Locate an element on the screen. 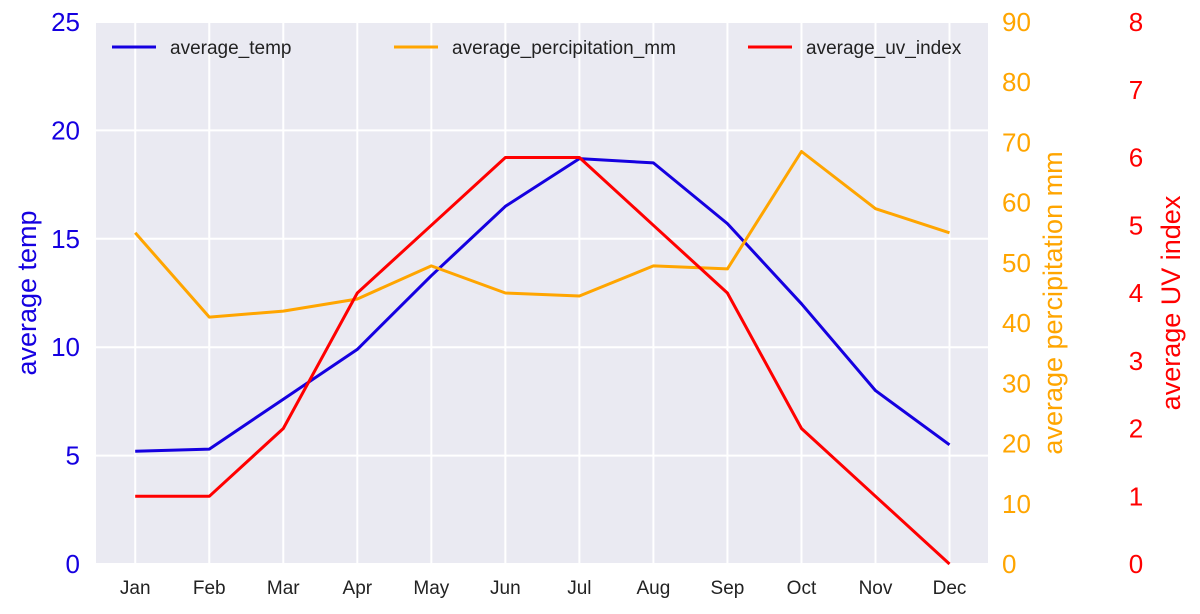 This screenshot has width=1200, height=614. x-tick-label: Jan is located at coordinates (135, 588).